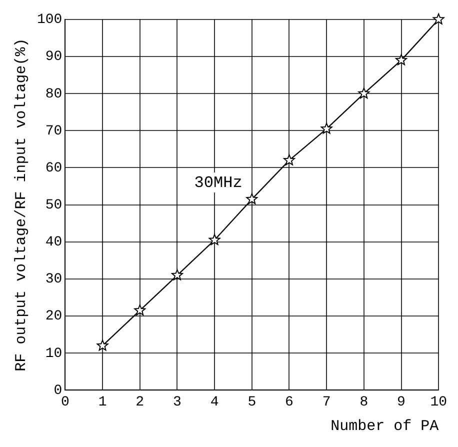 The width and height of the screenshot is (458, 447). I want to click on x-tick-label: 10, so click(439, 402).